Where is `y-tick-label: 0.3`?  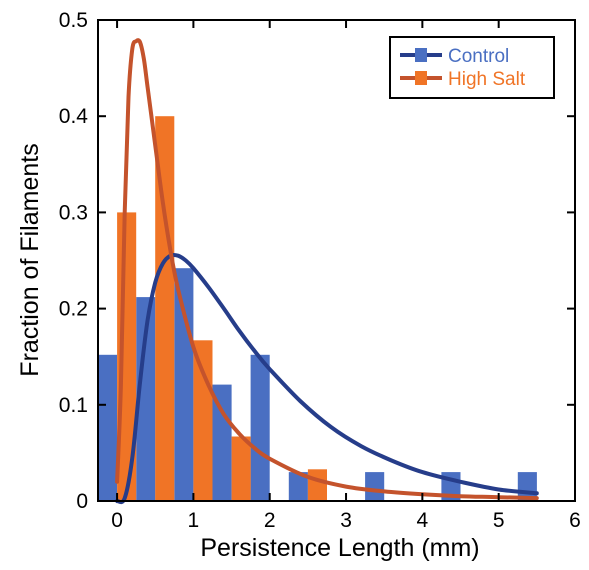 y-tick-label: 0.3 is located at coordinates (73, 212).